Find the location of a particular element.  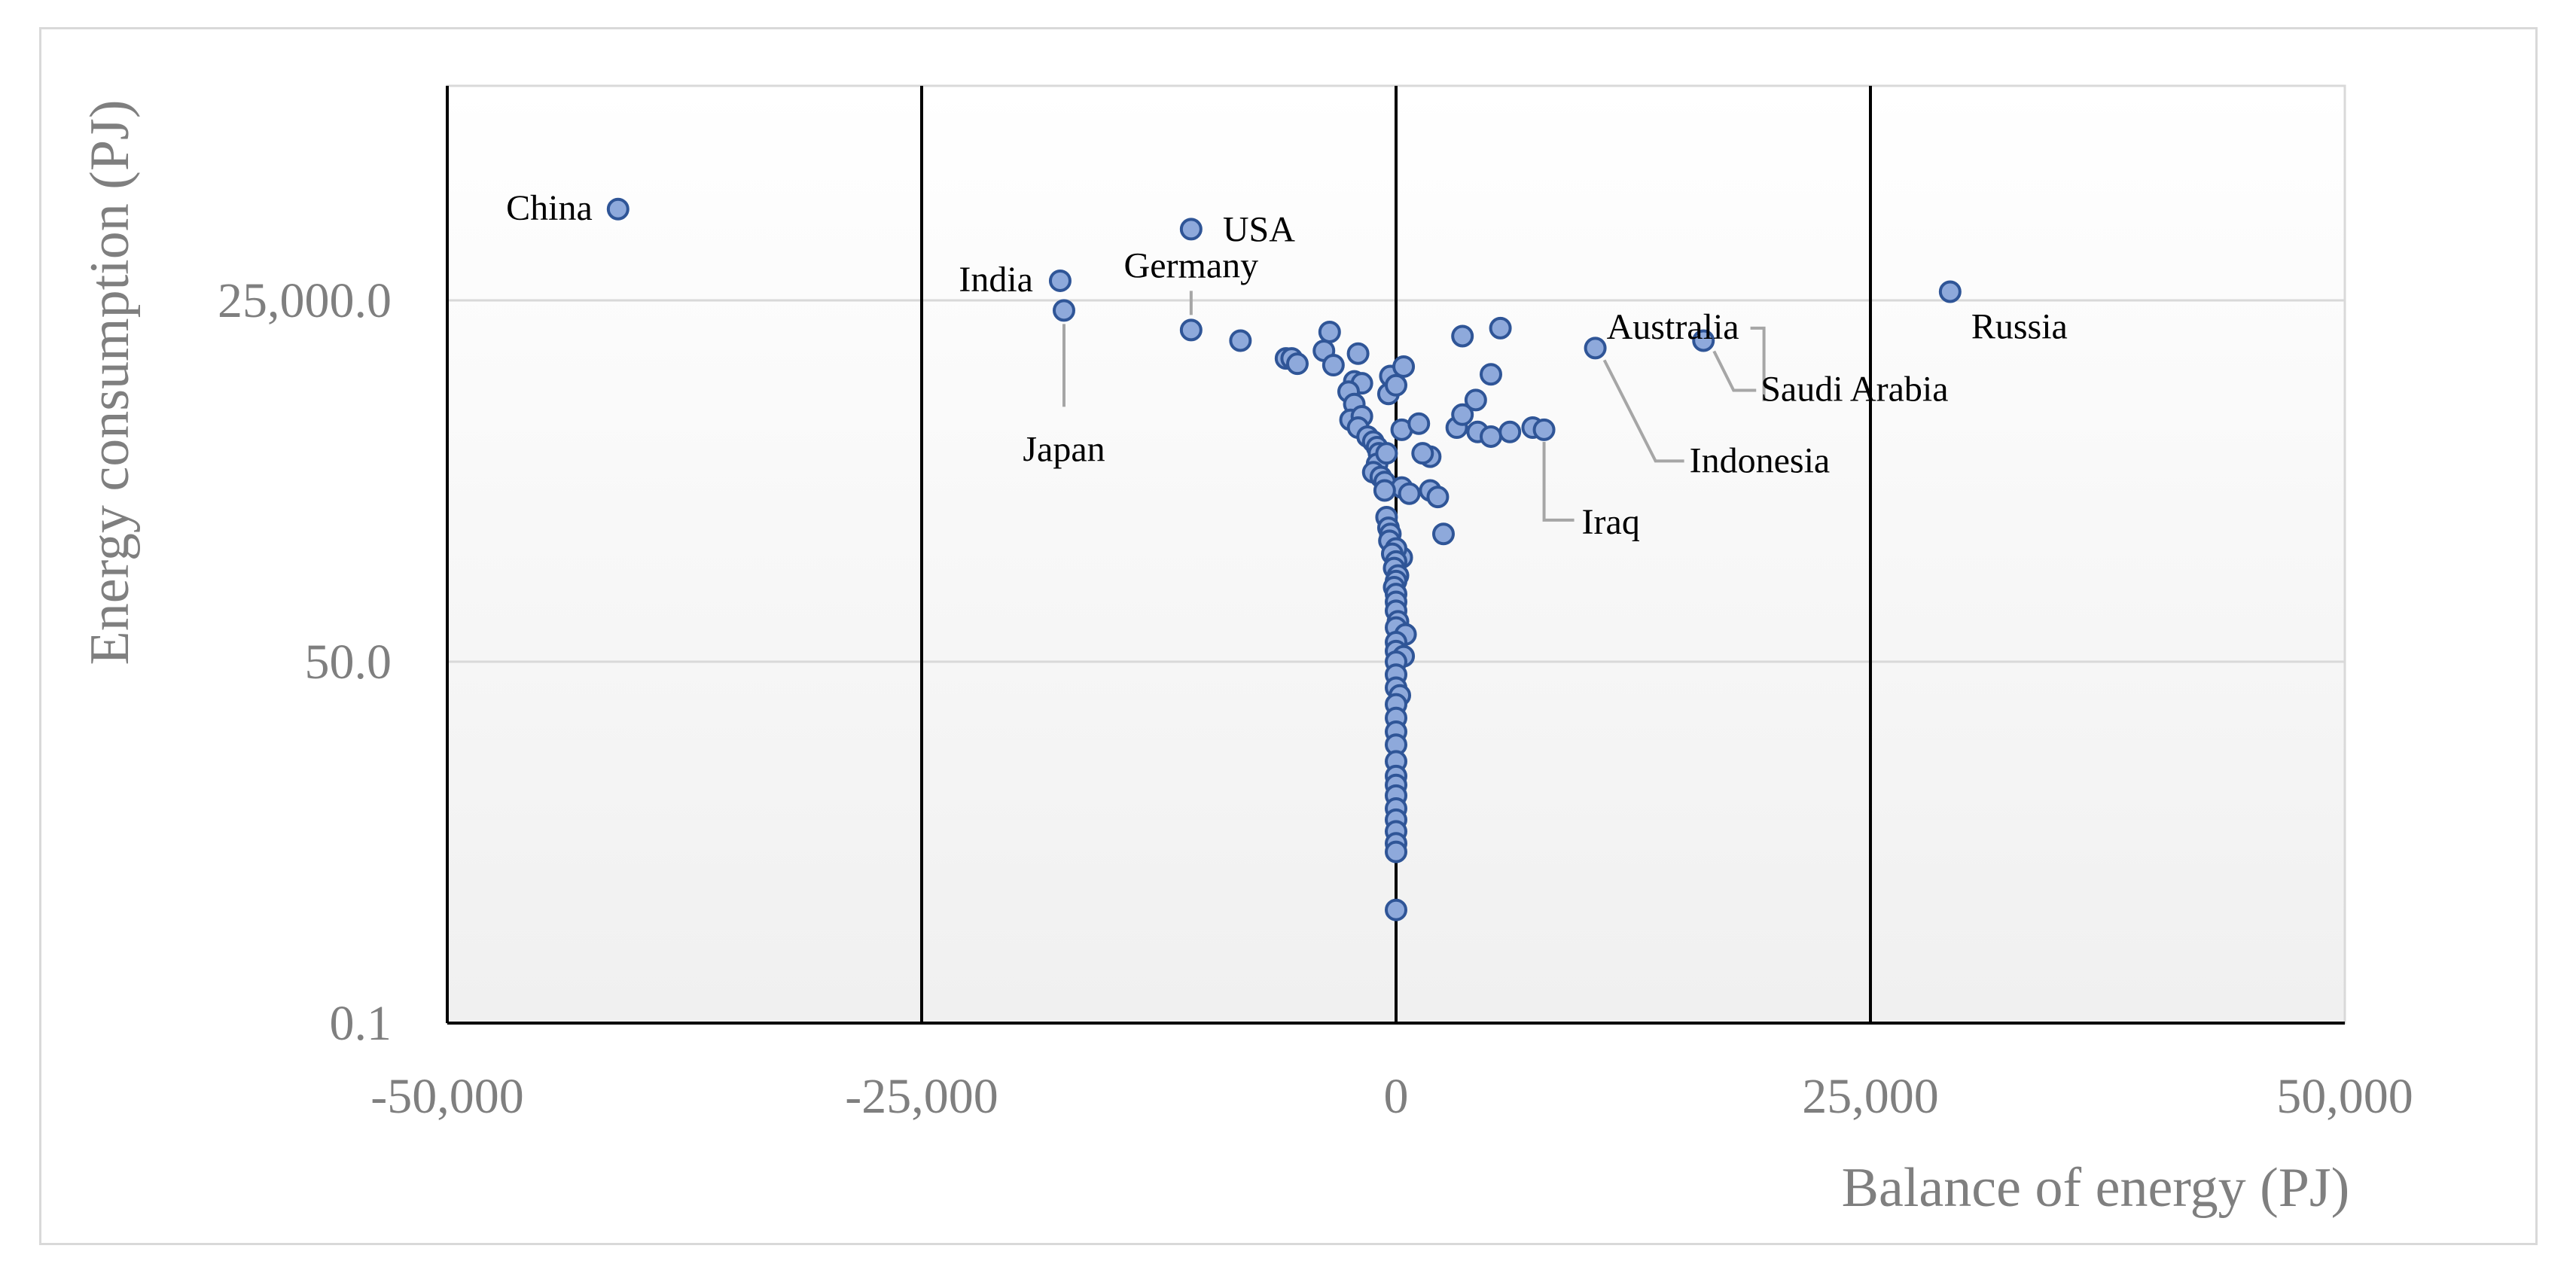

data-point-saudi-arabia is located at coordinates (1703, 340).